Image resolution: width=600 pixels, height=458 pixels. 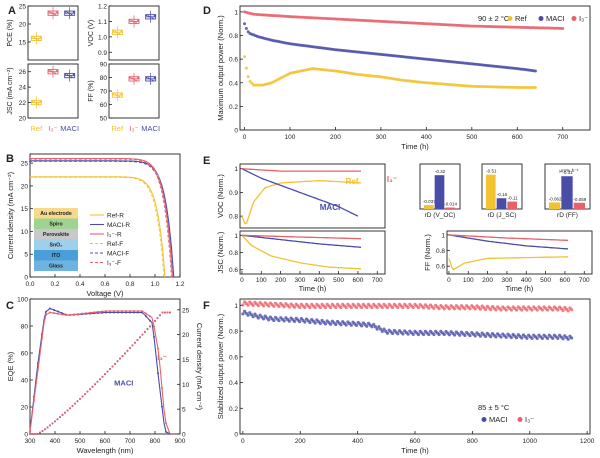 What do you see at coordinates (56, 256) in the screenshot?
I see `panel-b-stack-label: ITO` at bounding box center [56, 256].